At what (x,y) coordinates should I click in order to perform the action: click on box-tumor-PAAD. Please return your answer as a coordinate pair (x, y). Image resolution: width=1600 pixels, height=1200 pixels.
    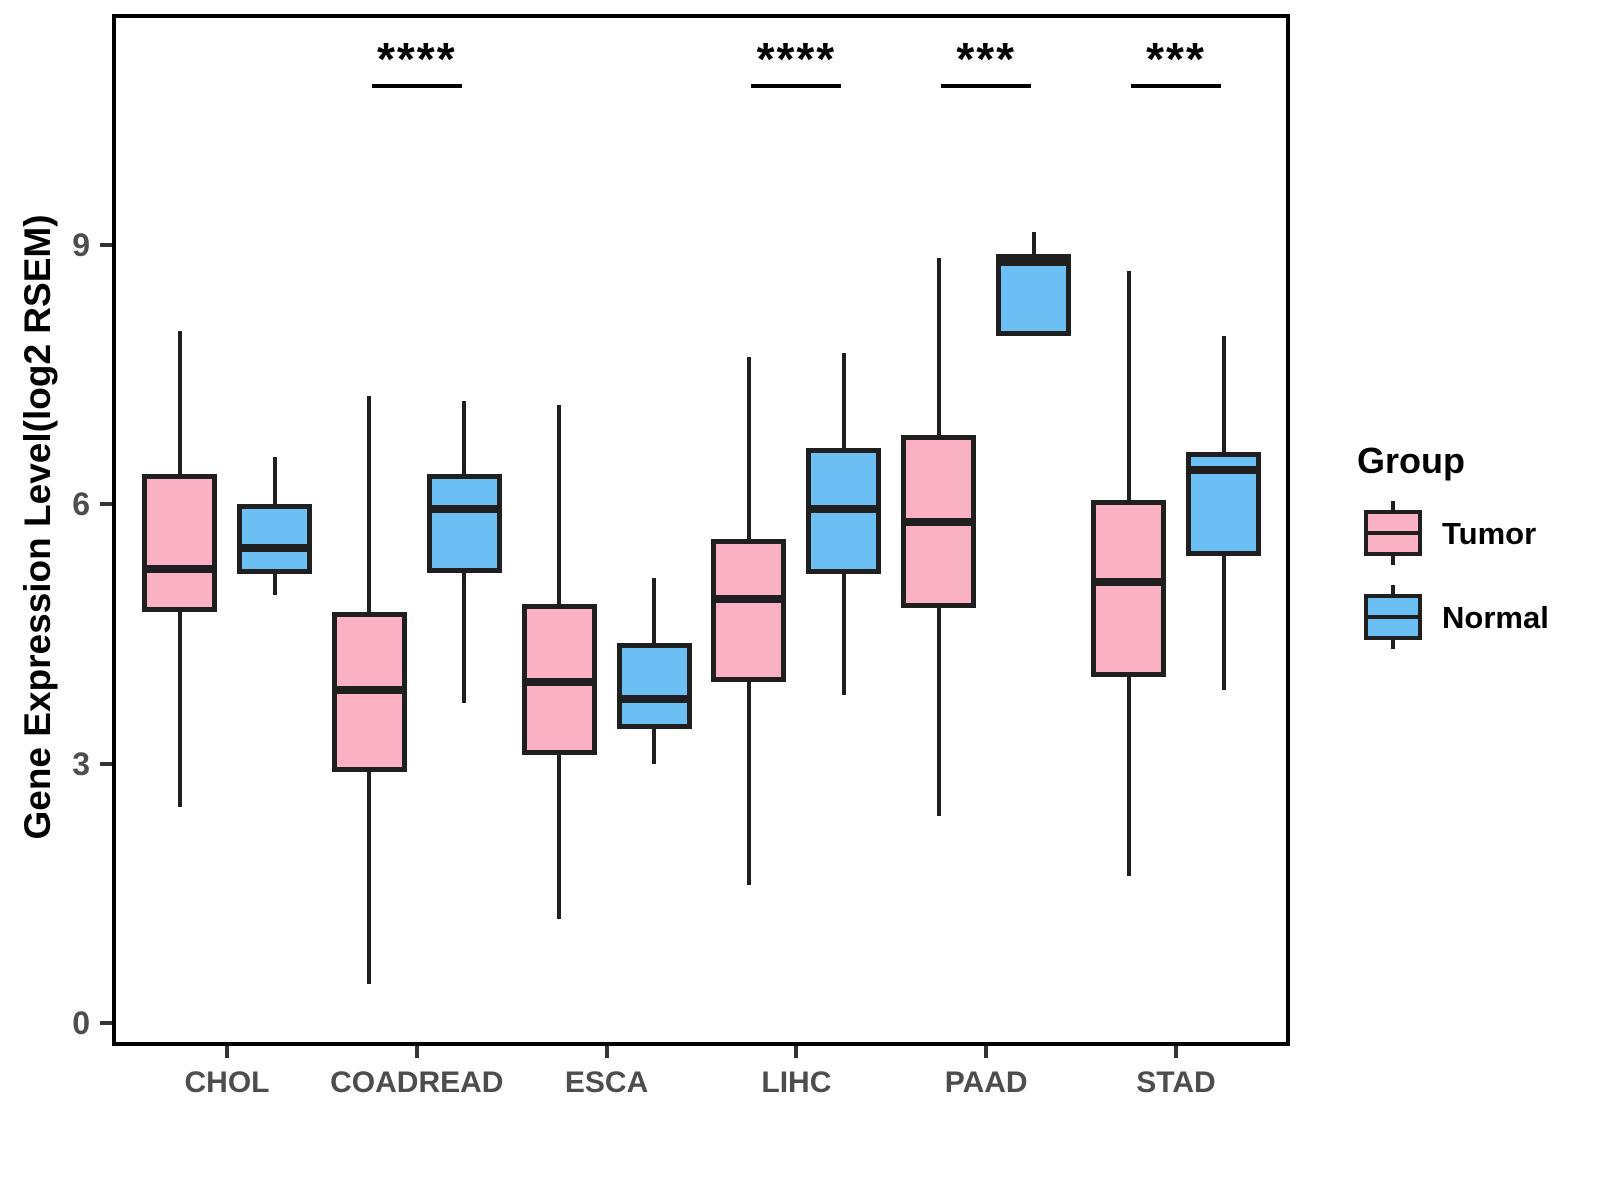
    Looking at the image, I should click on (939, 522).